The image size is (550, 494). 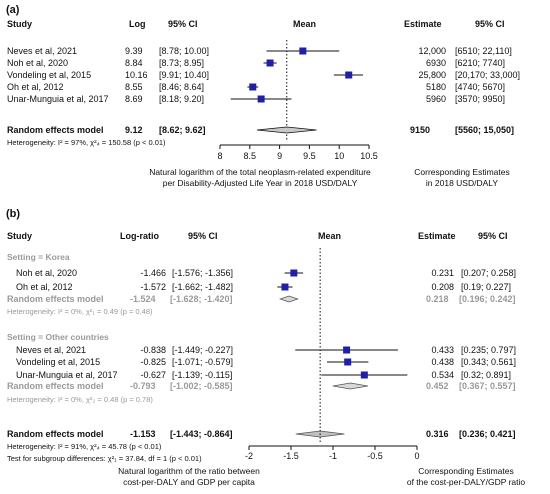 I want to click on panel-b-marks, so click(x=342, y=346).